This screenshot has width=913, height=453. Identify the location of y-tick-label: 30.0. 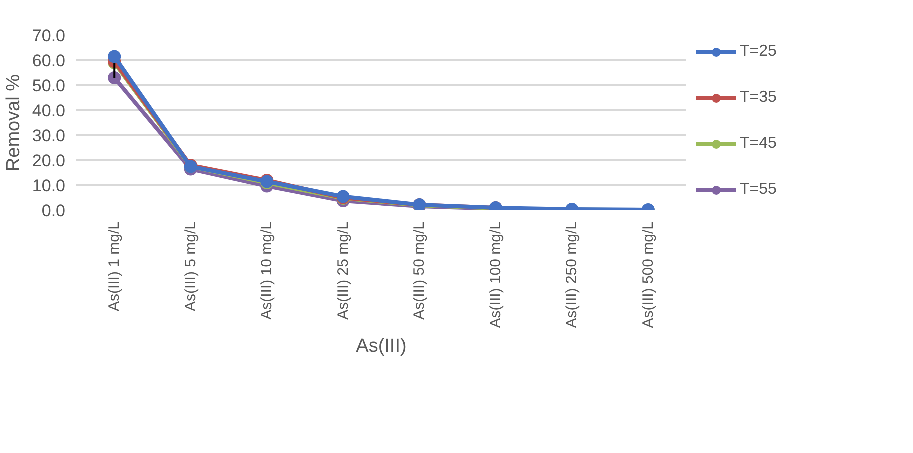
(49, 136).